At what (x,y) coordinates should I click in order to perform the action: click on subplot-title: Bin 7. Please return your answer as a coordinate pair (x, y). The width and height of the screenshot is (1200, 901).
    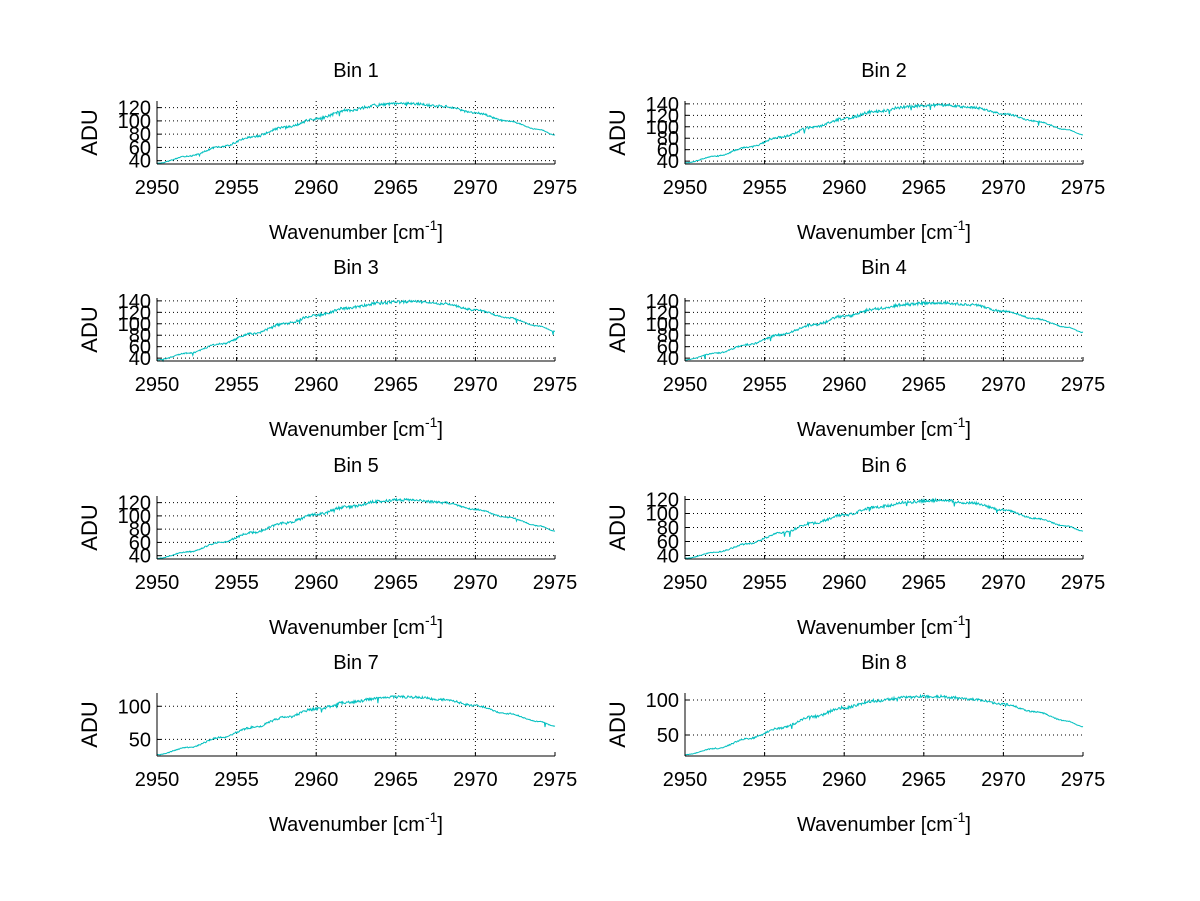
    Looking at the image, I should click on (356, 663).